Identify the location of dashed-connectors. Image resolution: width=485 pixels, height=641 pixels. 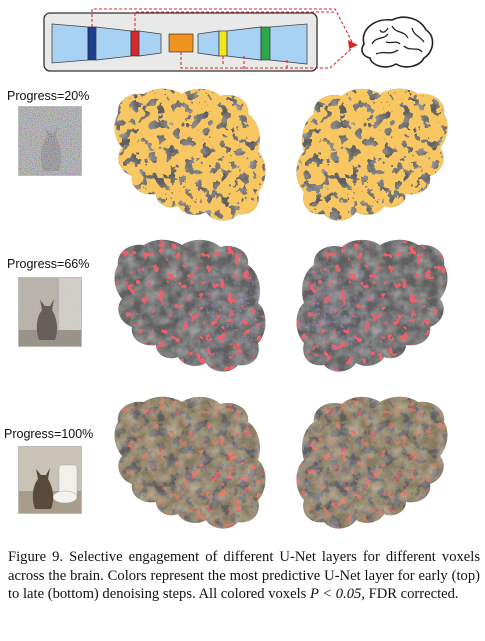
(222, 40).